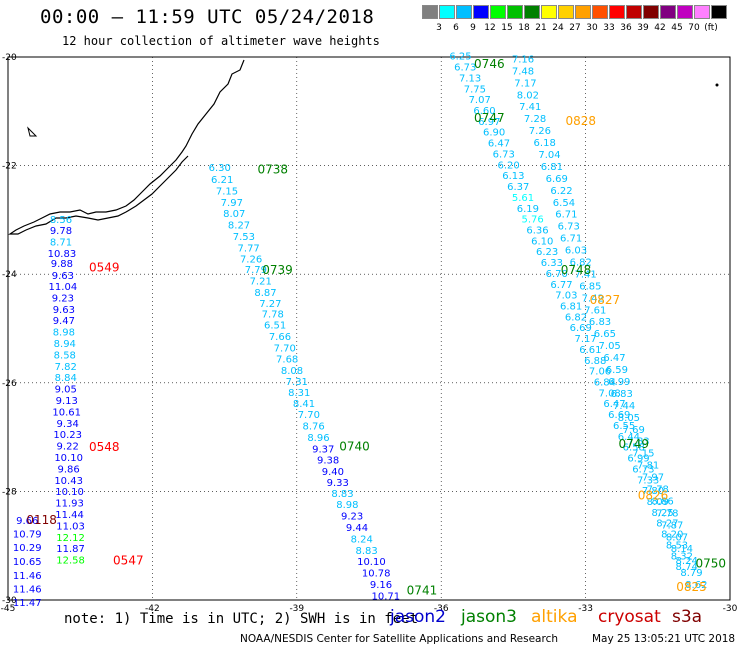 The width and height of the screenshot is (740, 650). Describe the element at coordinates (523, 71) in the screenshot. I see `swh-value: 7.48` at that location.